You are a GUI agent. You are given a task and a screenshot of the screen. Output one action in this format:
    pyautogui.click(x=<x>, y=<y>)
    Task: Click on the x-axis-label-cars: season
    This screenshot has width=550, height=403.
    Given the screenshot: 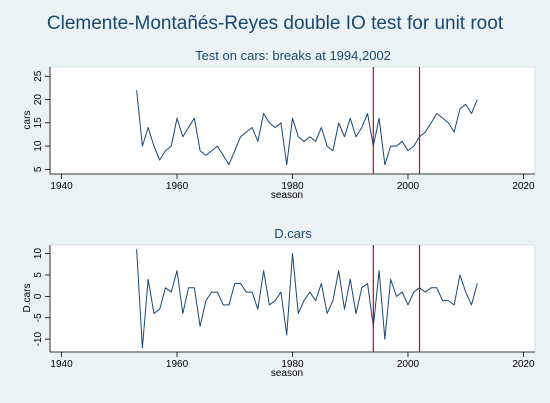 What is the action you would take?
    pyautogui.click(x=287, y=195)
    